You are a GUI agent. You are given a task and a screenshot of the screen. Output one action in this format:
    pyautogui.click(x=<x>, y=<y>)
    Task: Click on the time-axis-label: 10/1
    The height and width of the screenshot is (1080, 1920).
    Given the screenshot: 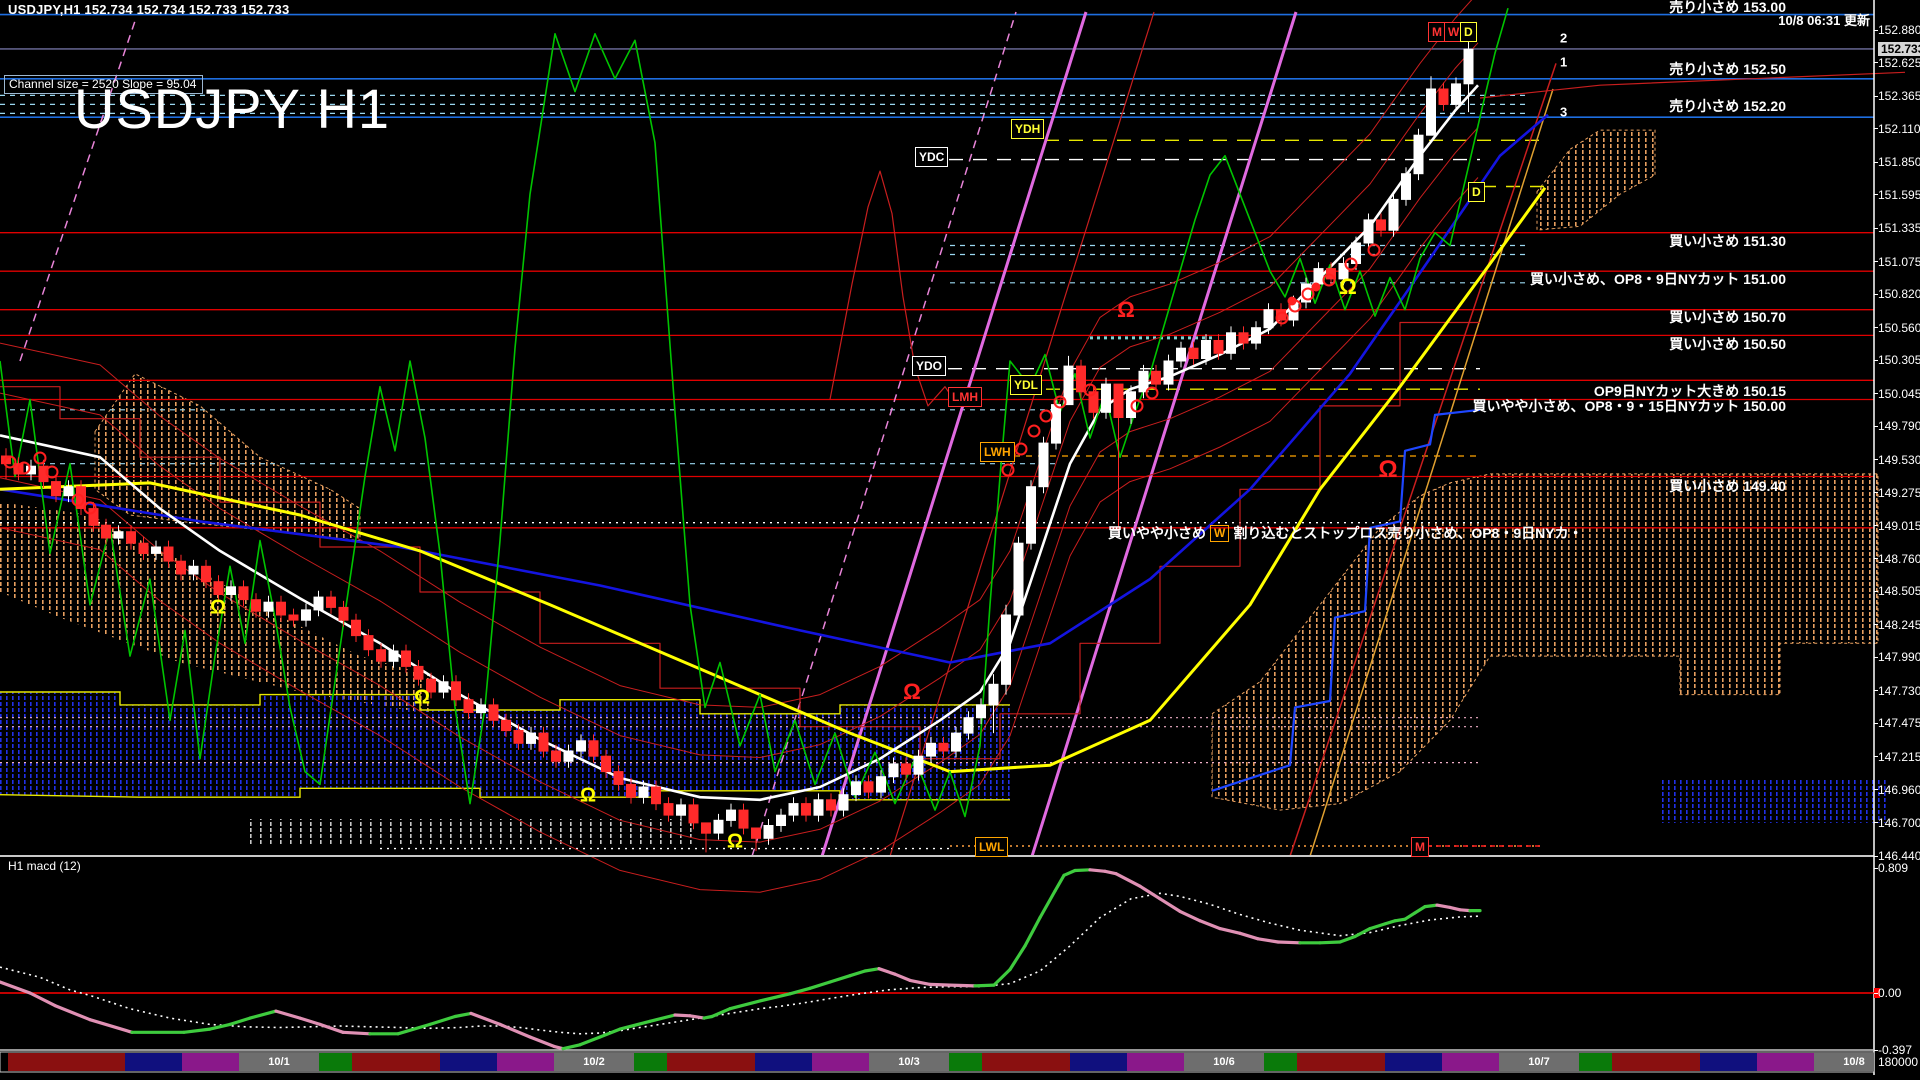 What is the action you would take?
    pyautogui.click(x=279, y=1062)
    